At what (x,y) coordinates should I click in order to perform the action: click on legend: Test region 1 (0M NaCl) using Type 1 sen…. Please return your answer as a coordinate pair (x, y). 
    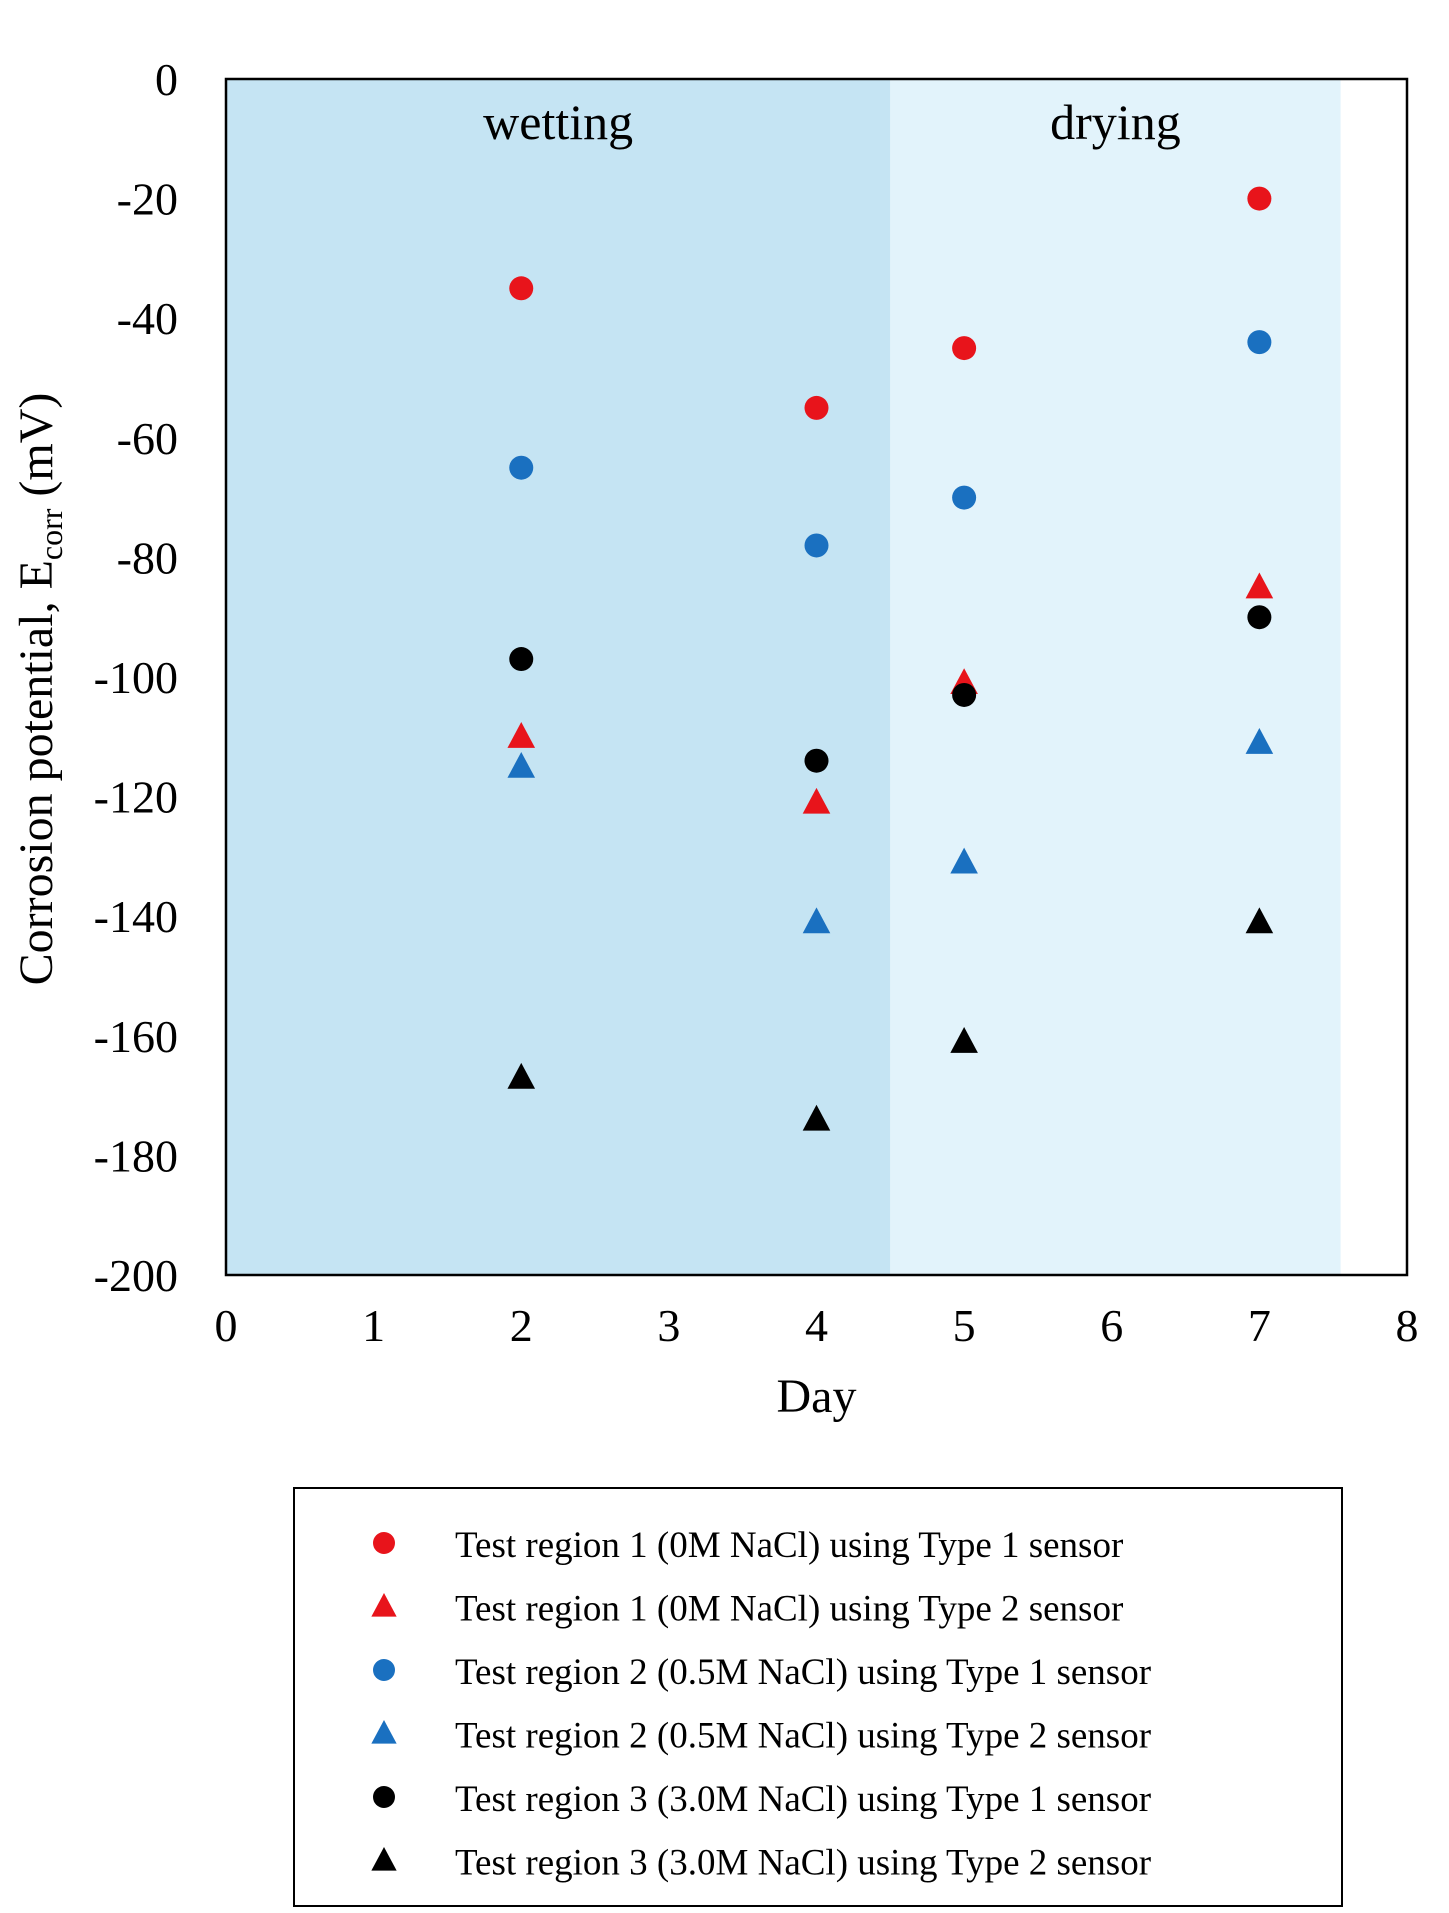
    Looking at the image, I should click on (761, 1704).